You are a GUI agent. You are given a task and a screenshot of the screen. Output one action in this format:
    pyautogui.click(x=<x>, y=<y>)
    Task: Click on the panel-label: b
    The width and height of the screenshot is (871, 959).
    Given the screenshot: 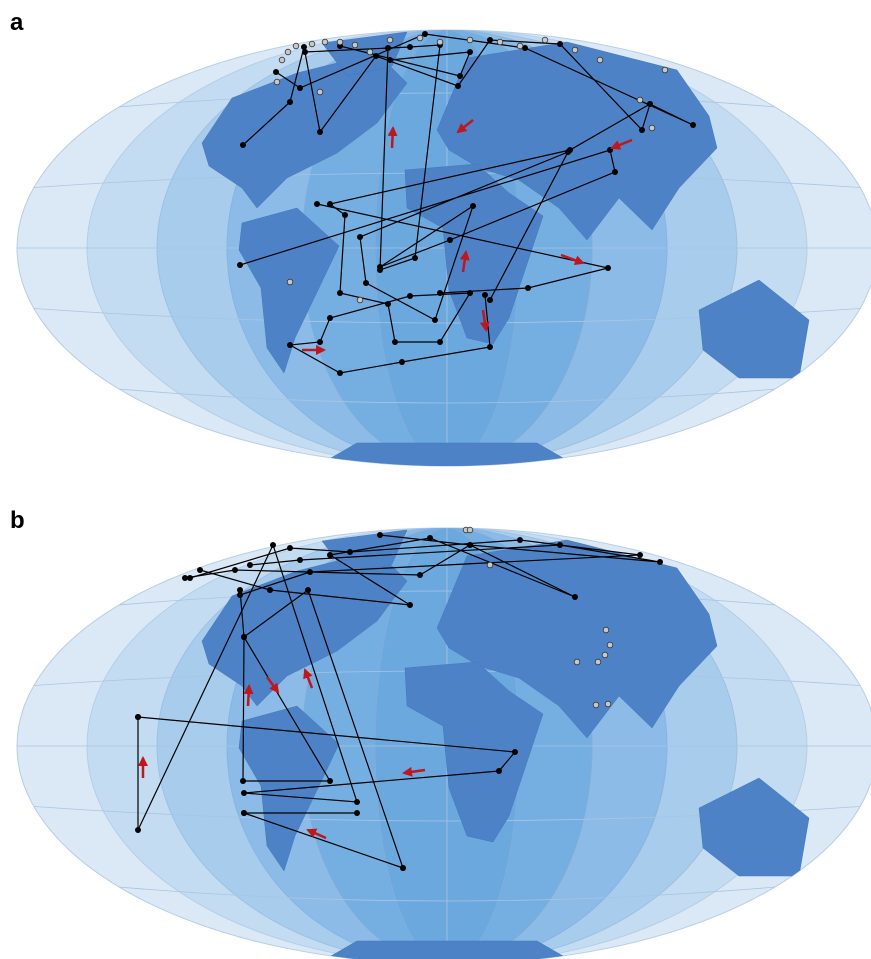 What is the action you would take?
    pyautogui.click(x=17, y=520)
    